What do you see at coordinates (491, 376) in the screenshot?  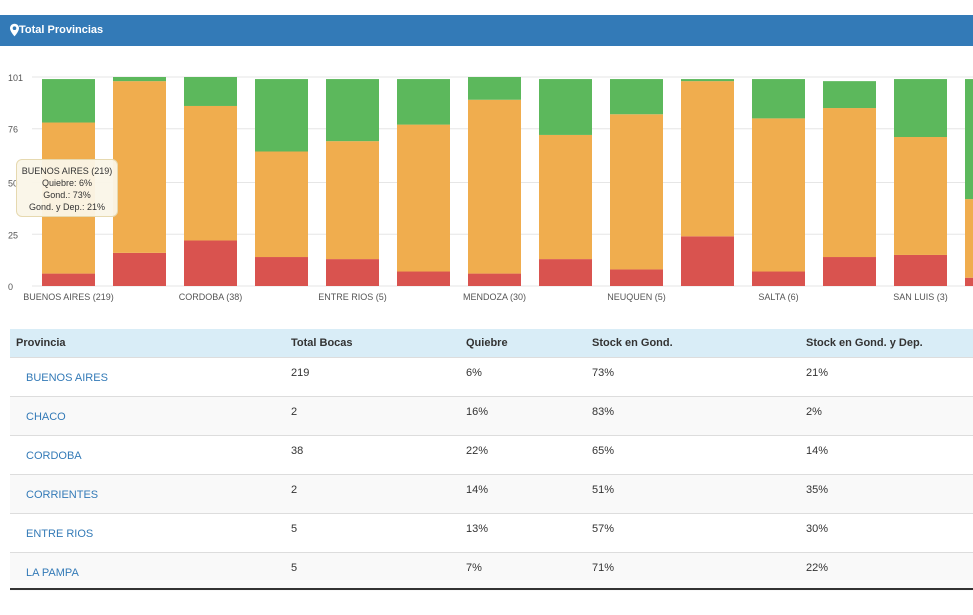 I see `table-row: BUENOS AIRES 219 6% 73% 21%` at bounding box center [491, 376].